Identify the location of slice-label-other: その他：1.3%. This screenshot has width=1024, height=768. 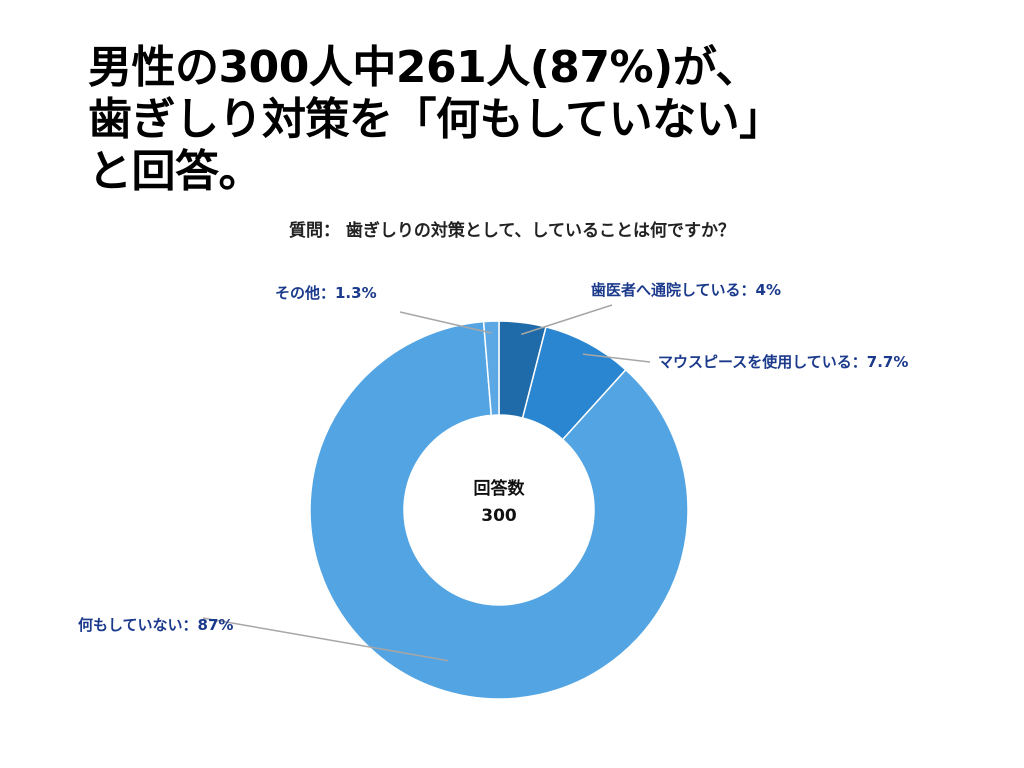
(326, 293).